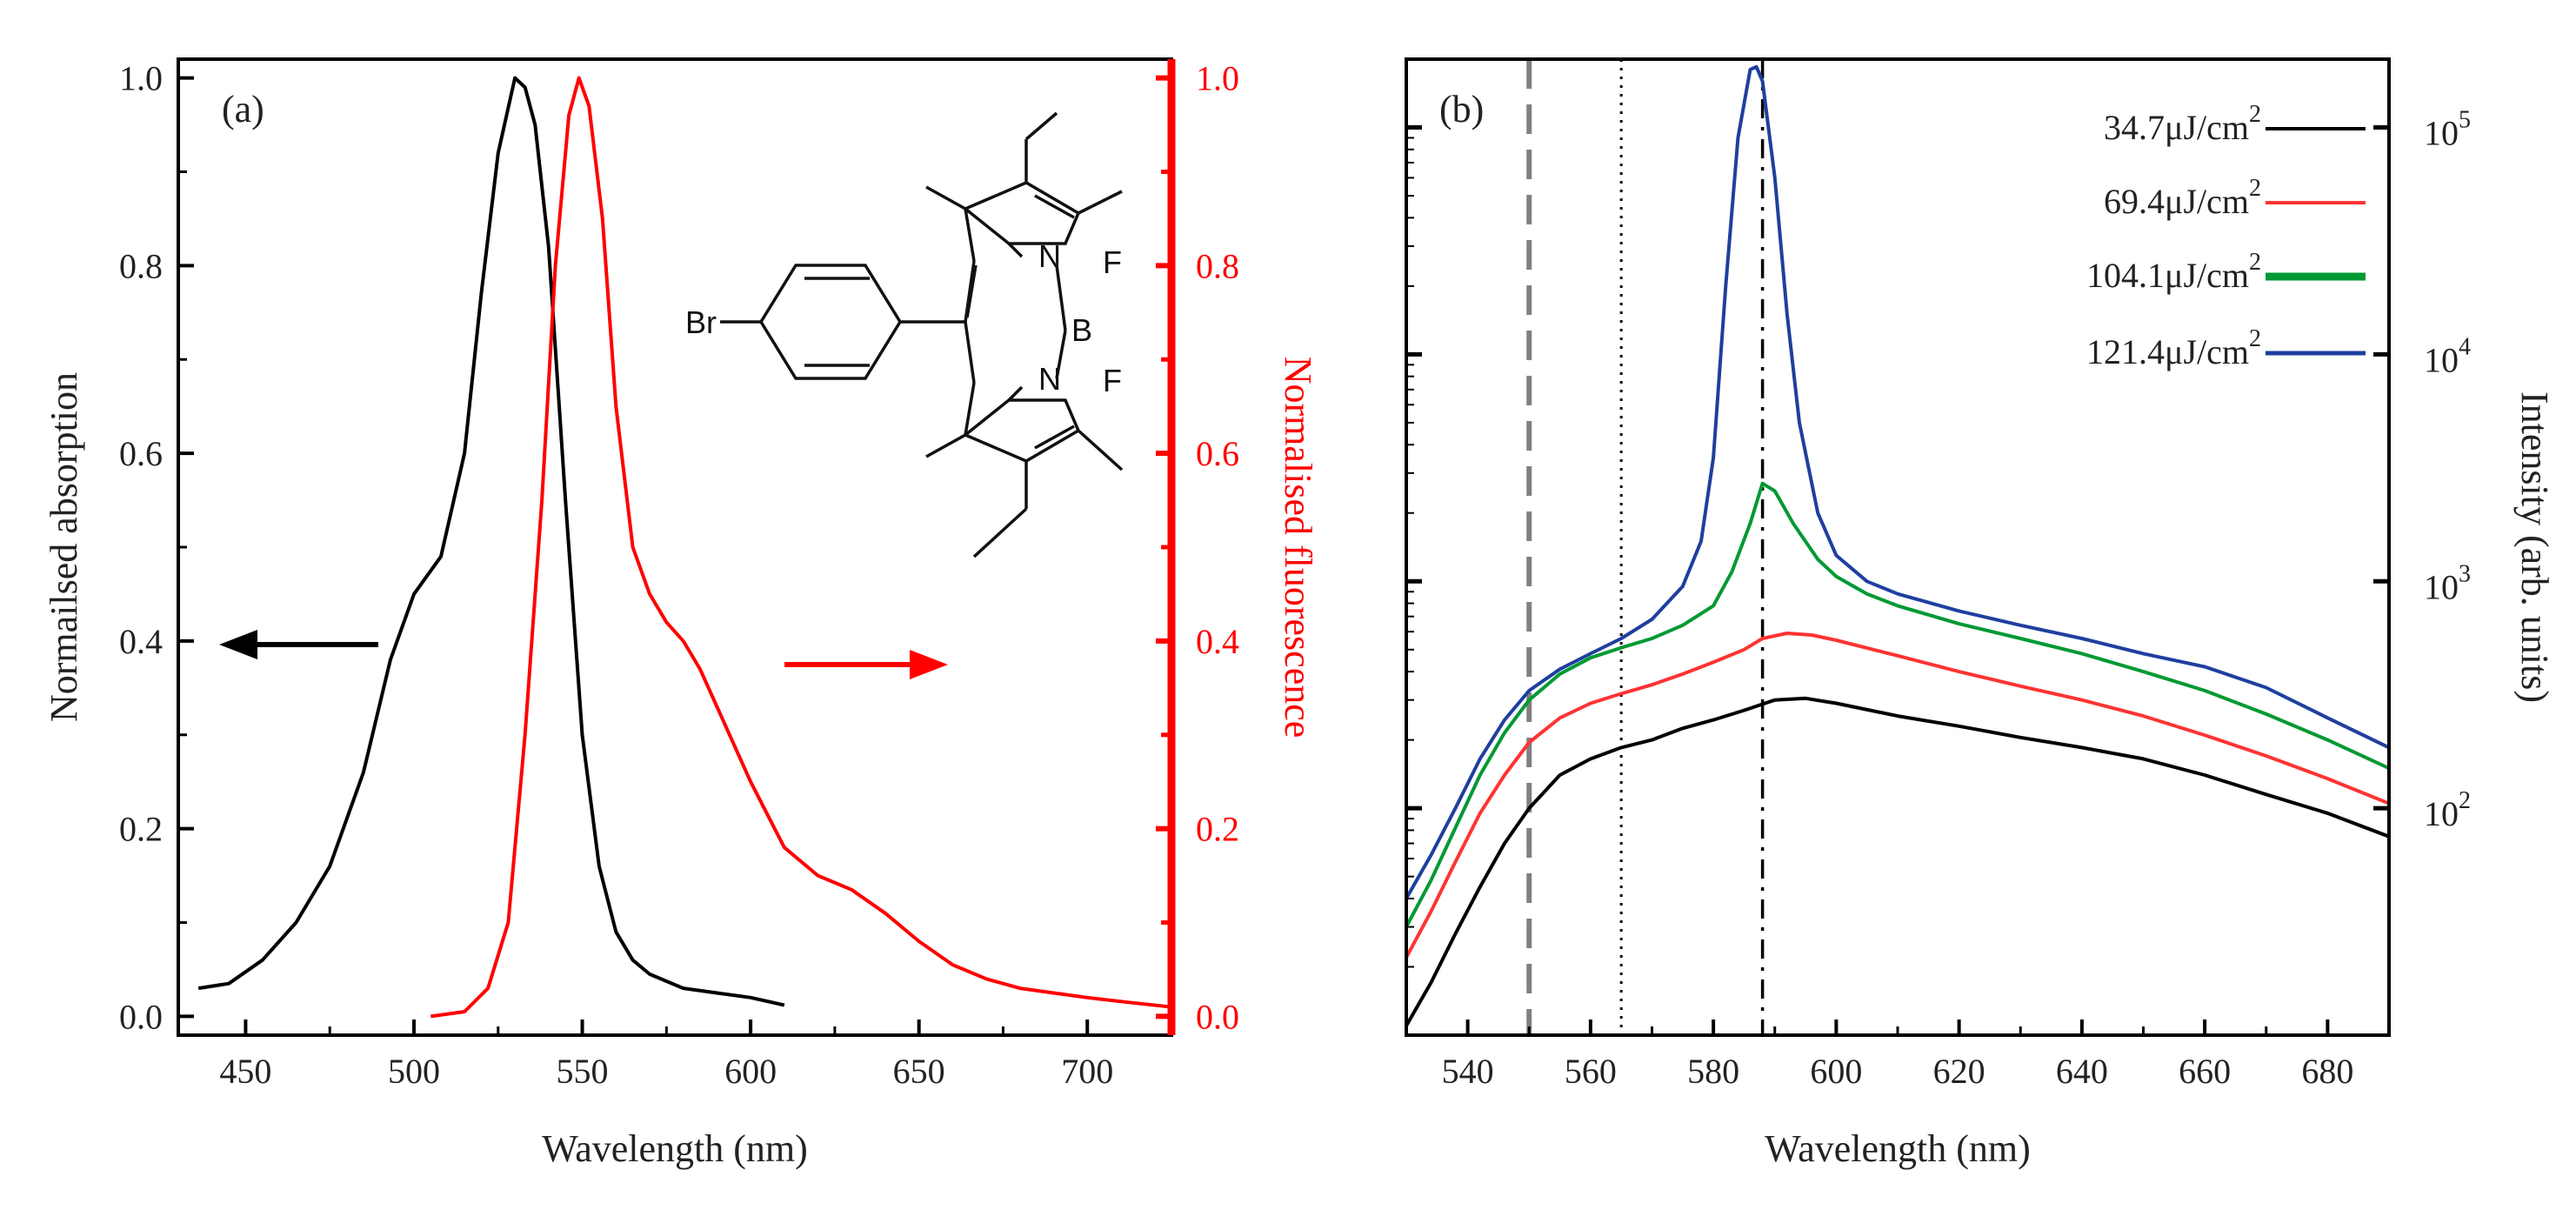 This screenshot has width=2576, height=1210. I want to click on panel-a-y-axis-title-left: Normailsed absorption, so click(64, 547).